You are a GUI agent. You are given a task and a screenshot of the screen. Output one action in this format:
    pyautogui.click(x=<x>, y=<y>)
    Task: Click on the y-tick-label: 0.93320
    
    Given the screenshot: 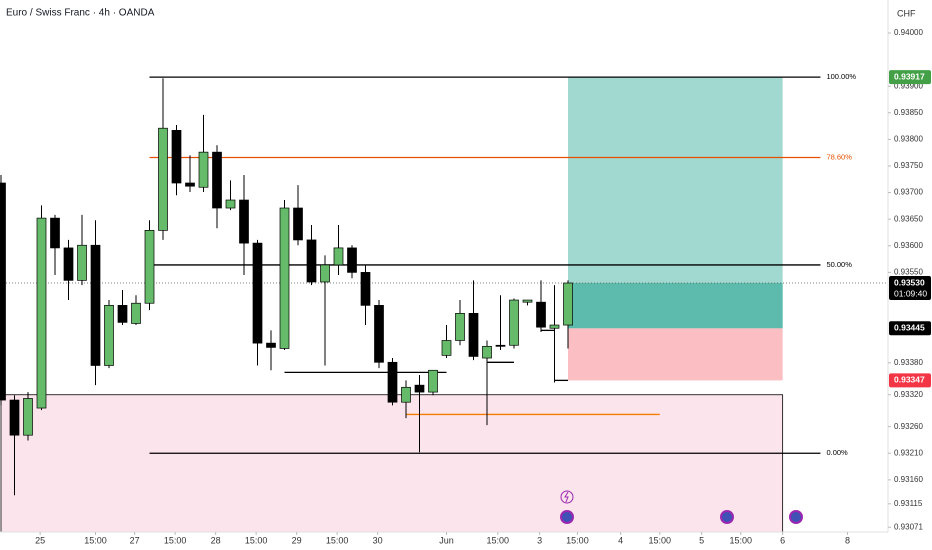 What is the action you would take?
    pyautogui.click(x=908, y=394)
    